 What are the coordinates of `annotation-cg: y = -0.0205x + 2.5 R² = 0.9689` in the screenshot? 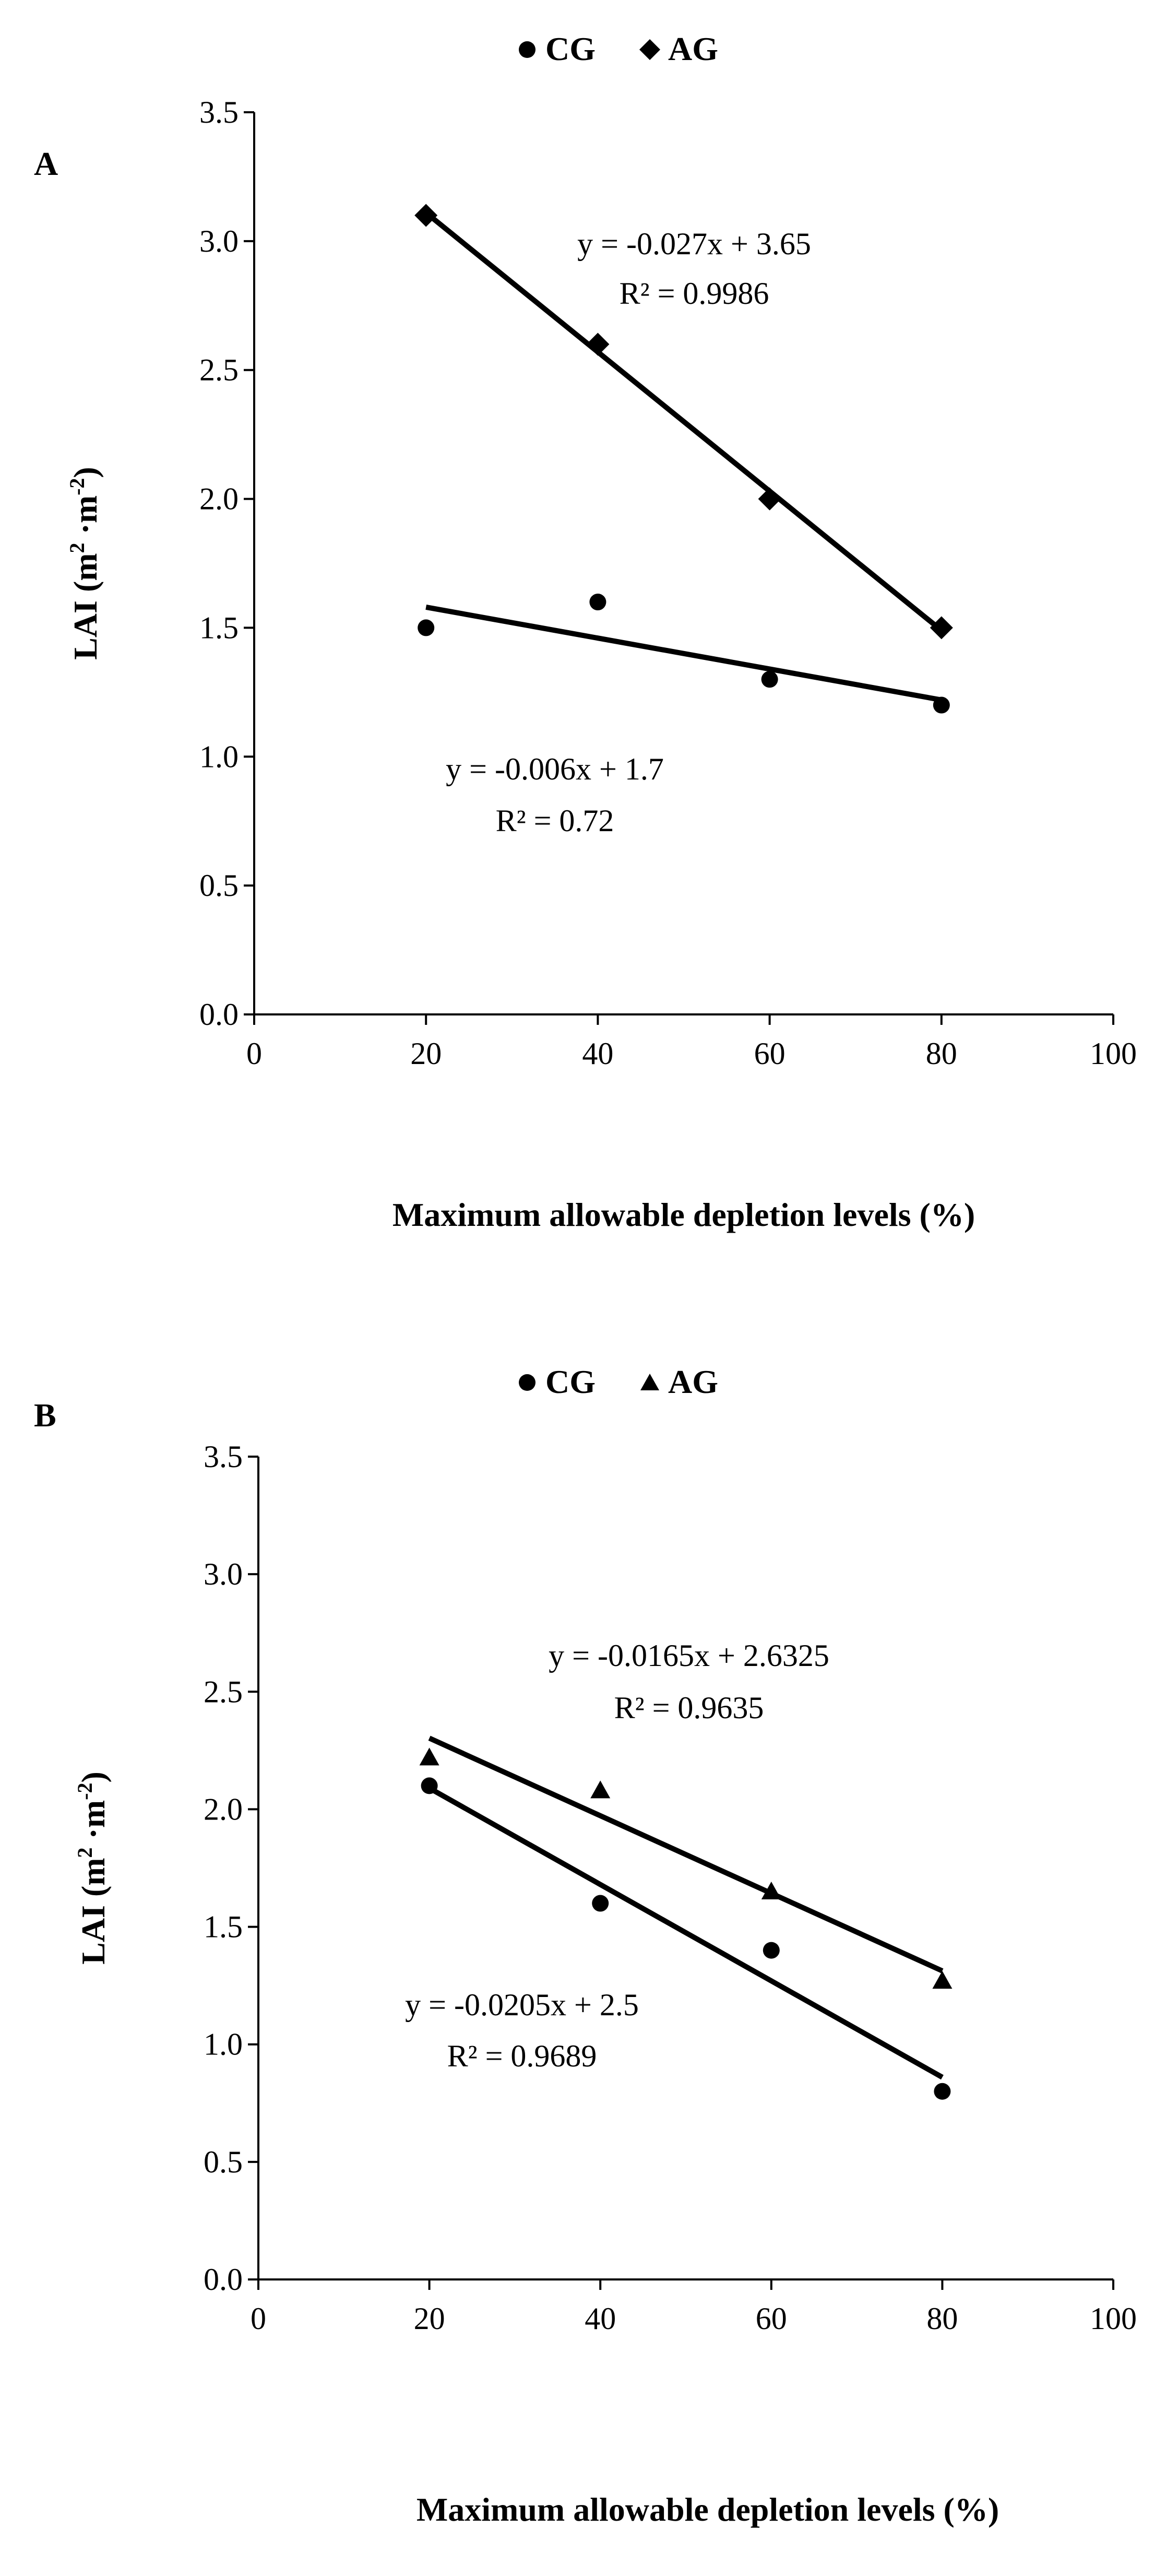 It's located at (522, 2030).